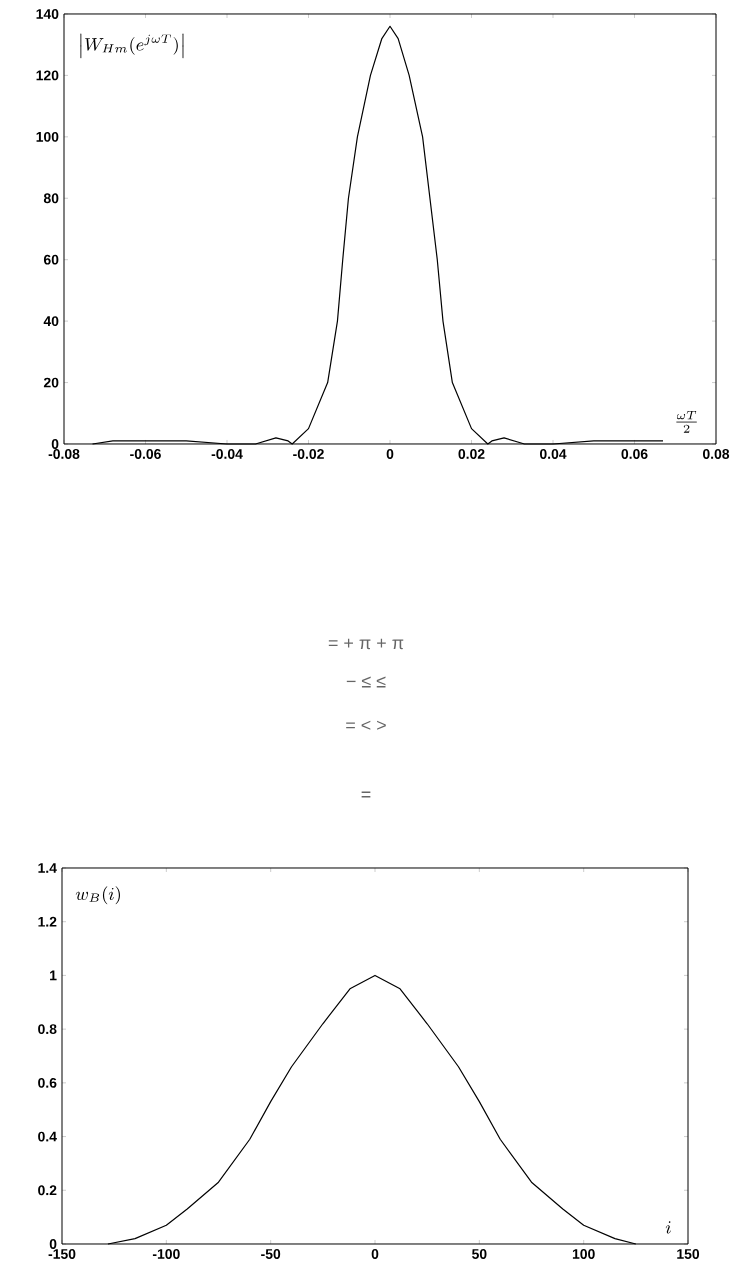 Image resolution: width=732 pixels, height=1278 pixels. Describe the element at coordinates (668, 1227) in the screenshot. I see `x-axis-title: $i$` at that location.